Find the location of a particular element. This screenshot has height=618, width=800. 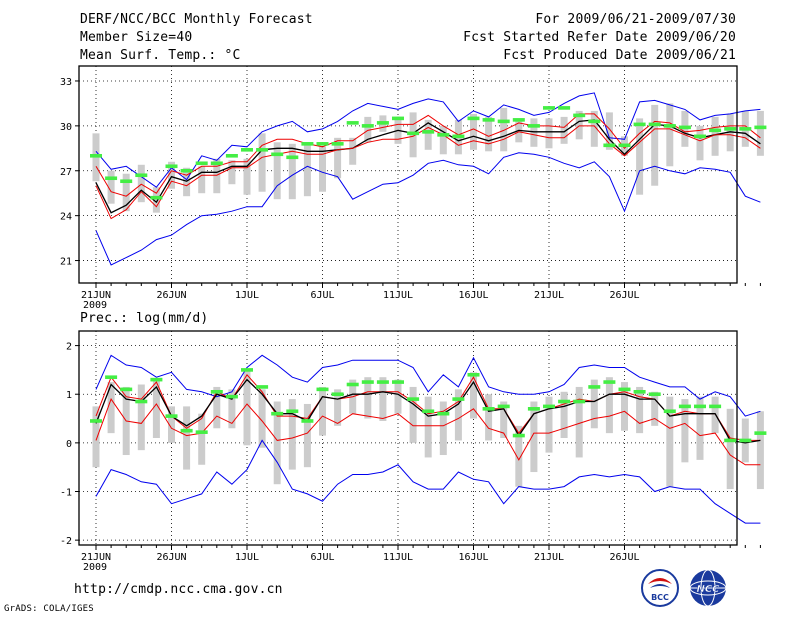

chart2-ytick-label: -1 is located at coordinates (66, 493).